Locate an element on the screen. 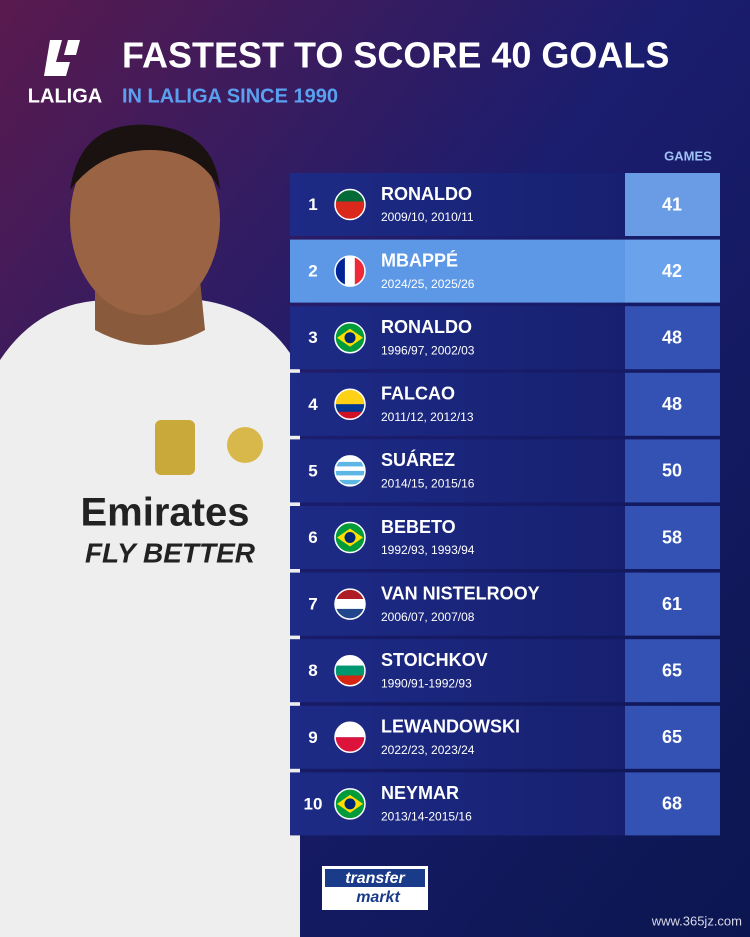 This screenshot has width=750, height=937. player-name: FALCAO is located at coordinates (418, 394).